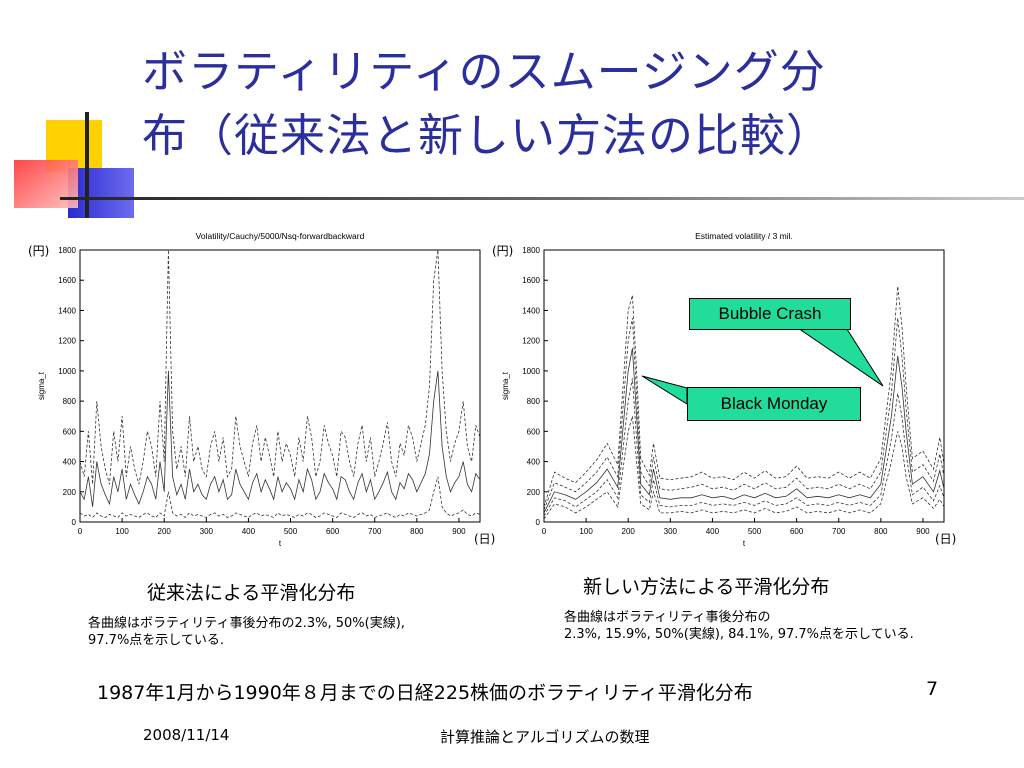  What do you see at coordinates (485, 539) in the screenshot?
I see `left-x-unit: (日)` at bounding box center [485, 539].